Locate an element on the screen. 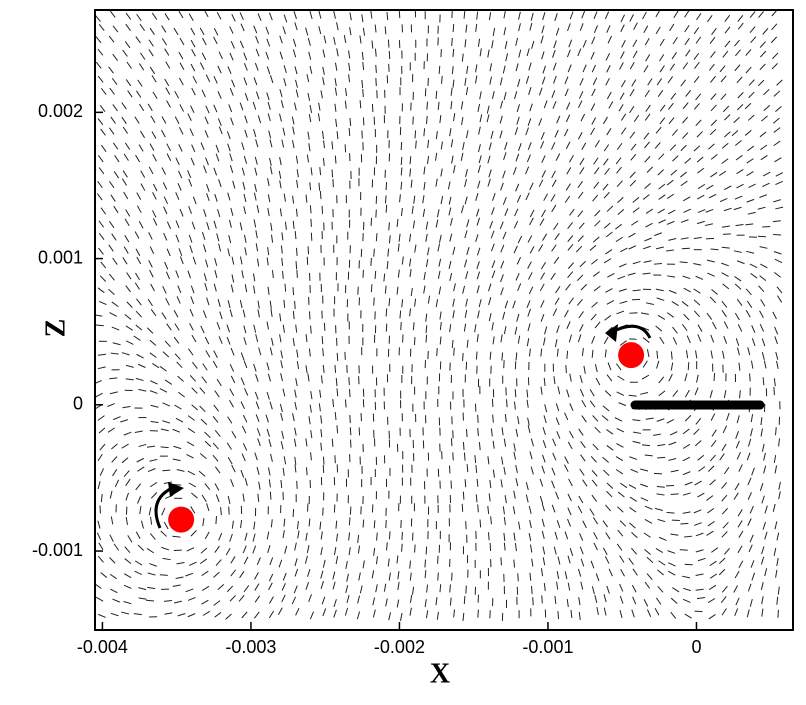 The image size is (806, 705). x-tick-label: -0.002 is located at coordinates (399, 647).